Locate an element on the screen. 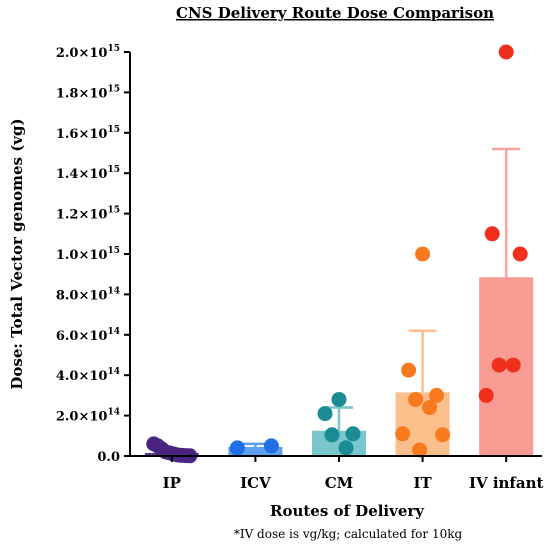 This screenshot has width=550, height=546. x-tick-label: IV infant is located at coordinates (506, 483).